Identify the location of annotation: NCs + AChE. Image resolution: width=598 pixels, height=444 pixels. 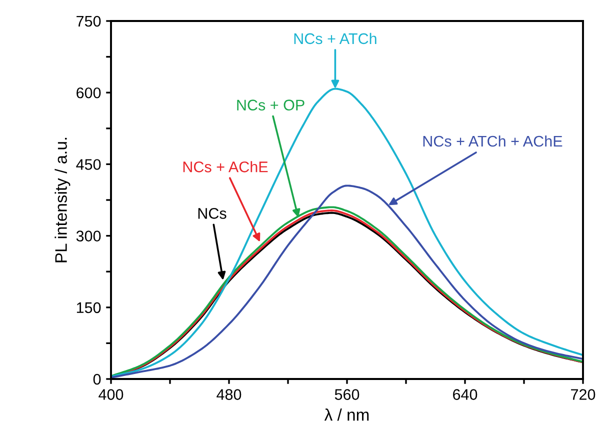
(225, 166).